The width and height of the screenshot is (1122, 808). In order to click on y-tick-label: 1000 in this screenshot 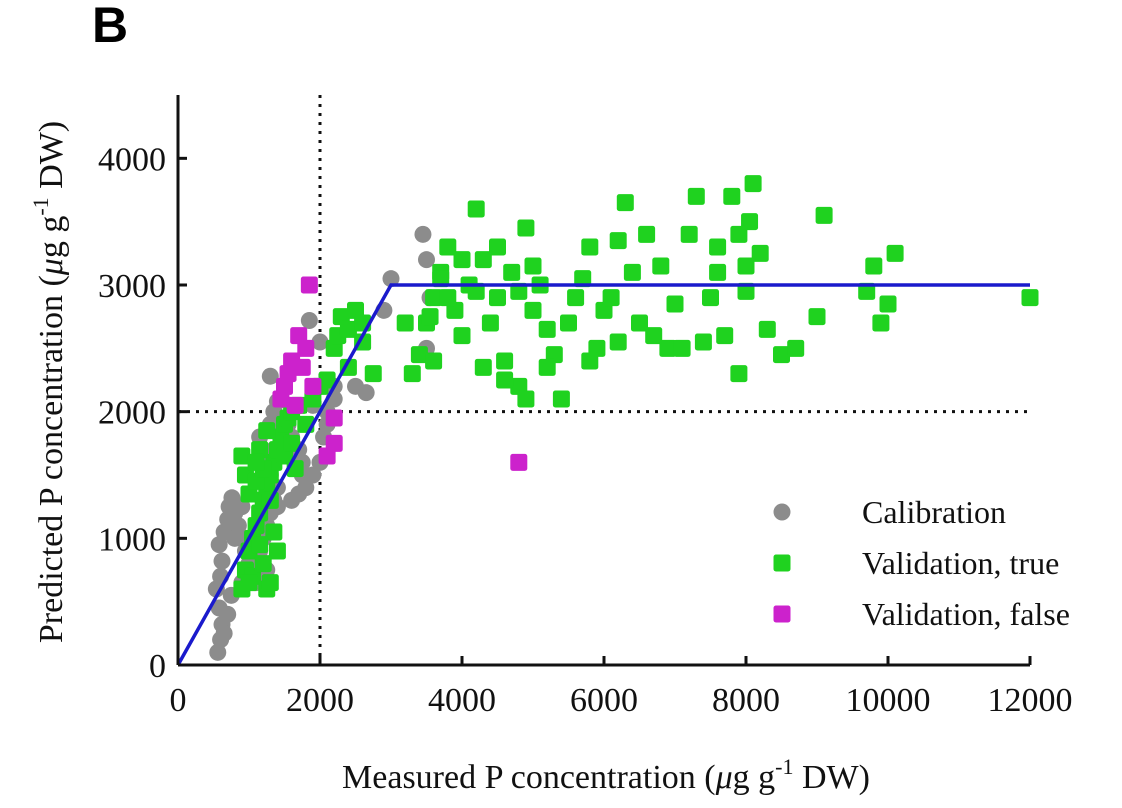, I will do `click(132, 539)`.